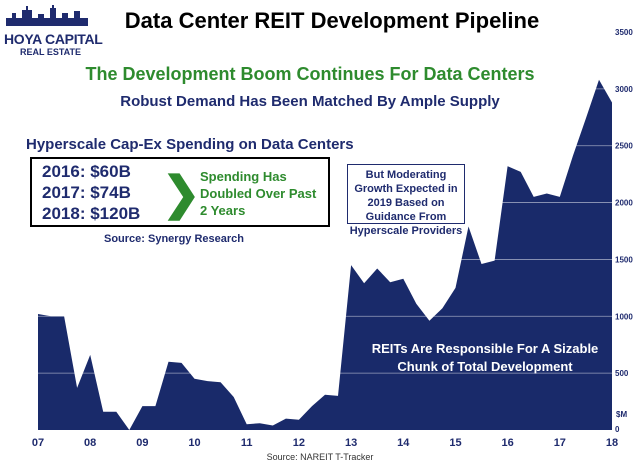 The height and width of the screenshot is (464, 640). I want to click on x-tick-label: 09, so click(142, 443).